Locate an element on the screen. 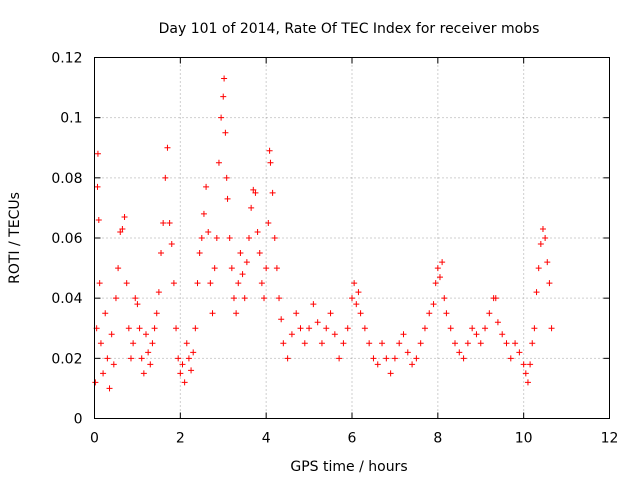 The image size is (640, 480). x-tick-label: 0 is located at coordinates (94, 439).